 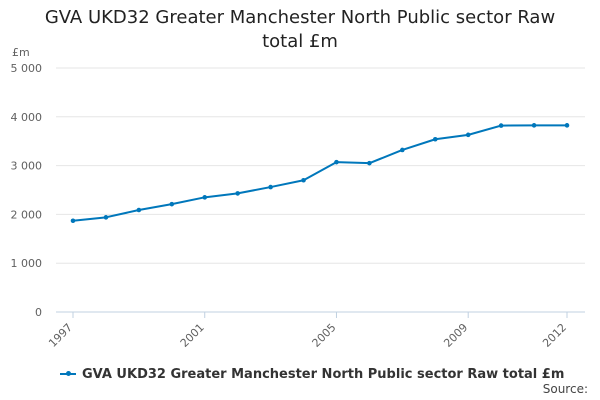 What do you see at coordinates (27, 263) in the screenshot?
I see `y-tick-label-1: 1 000` at bounding box center [27, 263].